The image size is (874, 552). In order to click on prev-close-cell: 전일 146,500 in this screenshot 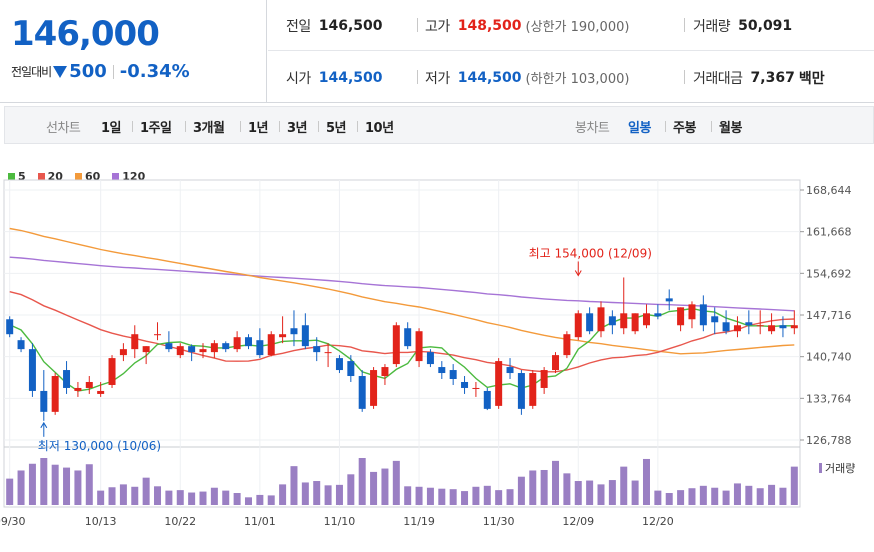, I will do `click(334, 25)`.